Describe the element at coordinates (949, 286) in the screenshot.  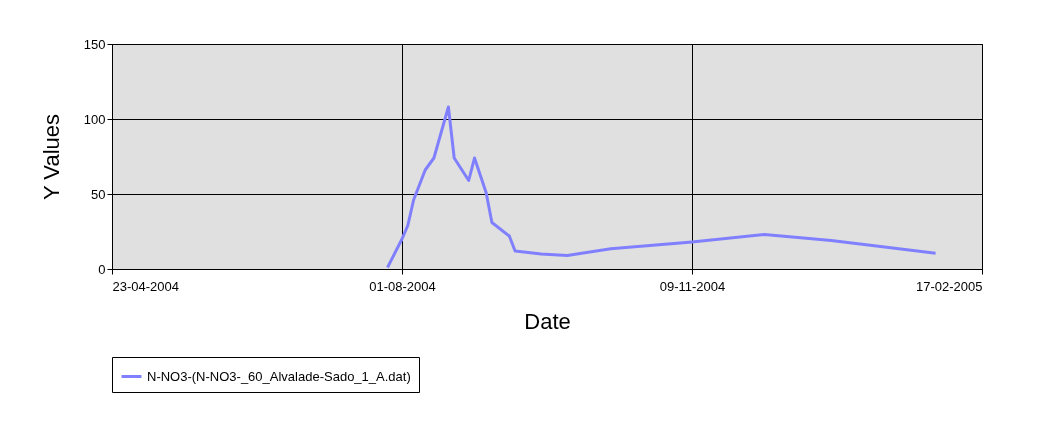
I see `x-tick-label: 17-02-2005` at that location.